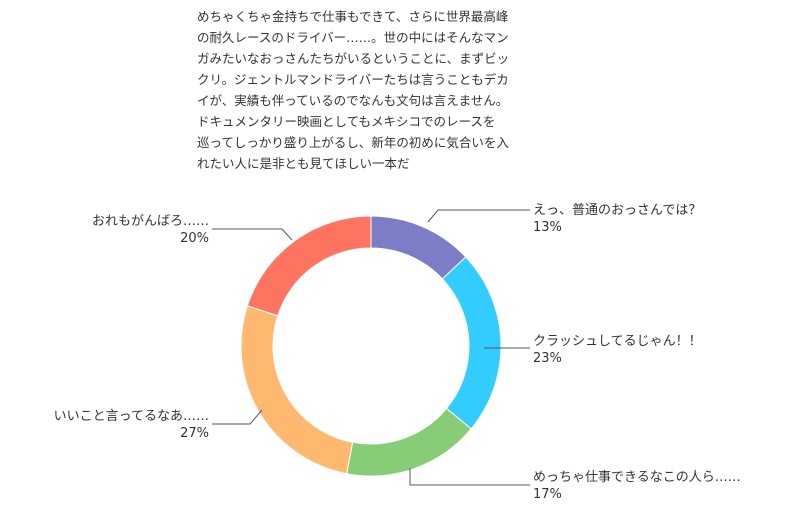 The width and height of the screenshot is (807, 517). I want to click on review-line: れたい人に是非とも見てほしい一本だ, so click(303, 163).